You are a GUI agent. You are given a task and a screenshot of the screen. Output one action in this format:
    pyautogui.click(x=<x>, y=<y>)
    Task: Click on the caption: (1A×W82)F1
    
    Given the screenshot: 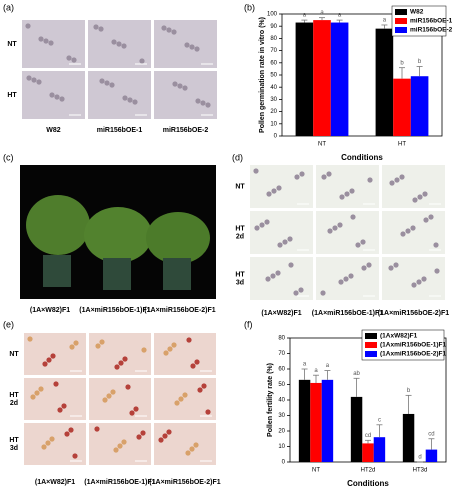 What is the action you would take?
    pyautogui.click(x=50, y=310)
    